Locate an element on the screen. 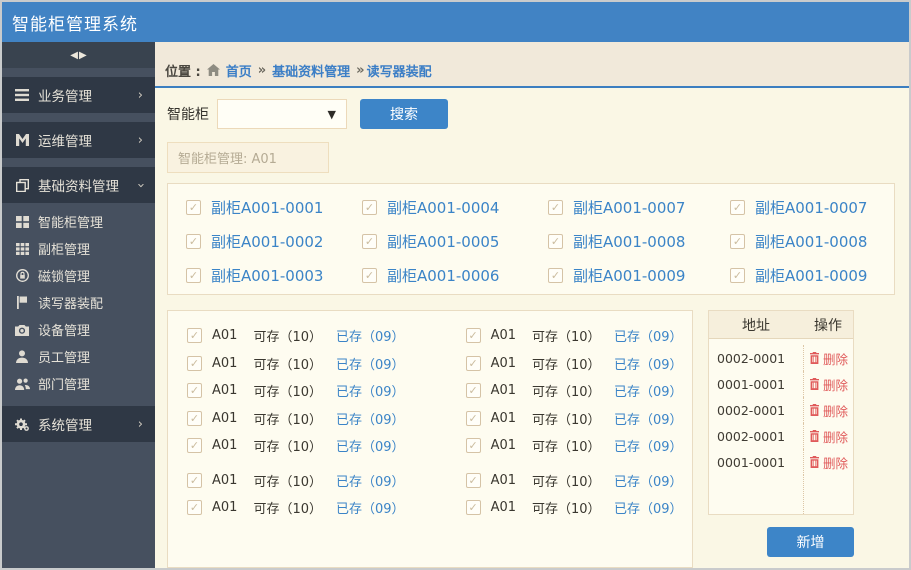 The width and height of the screenshot is (911, 570). sub-cabinet-label: 副柜A001-0001 is located at coordinates (267, 208).